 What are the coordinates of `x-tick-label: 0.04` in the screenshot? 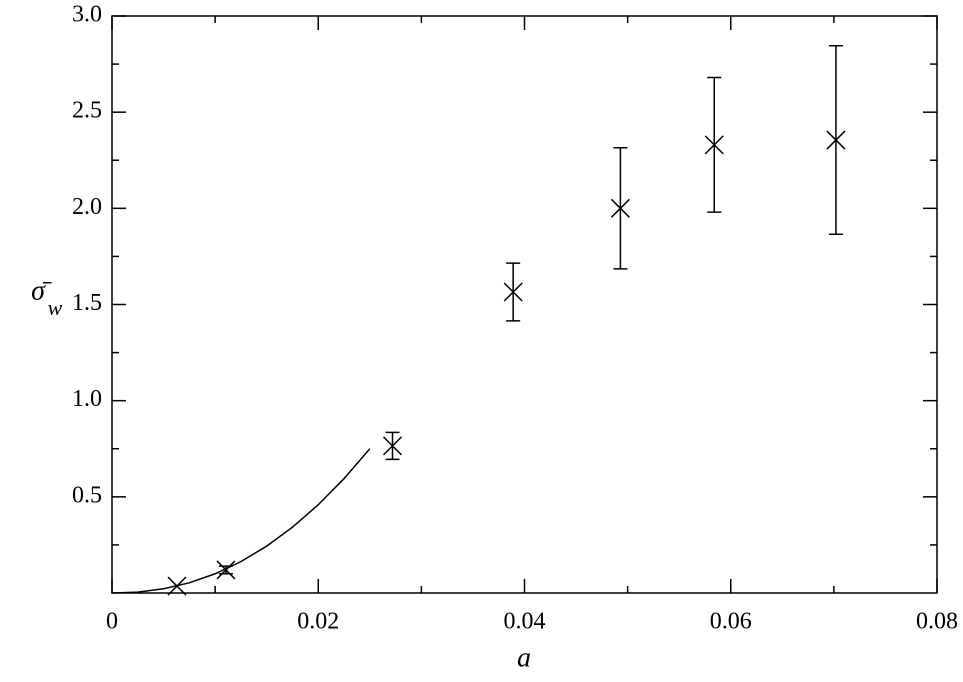 It's located at (525, 622).